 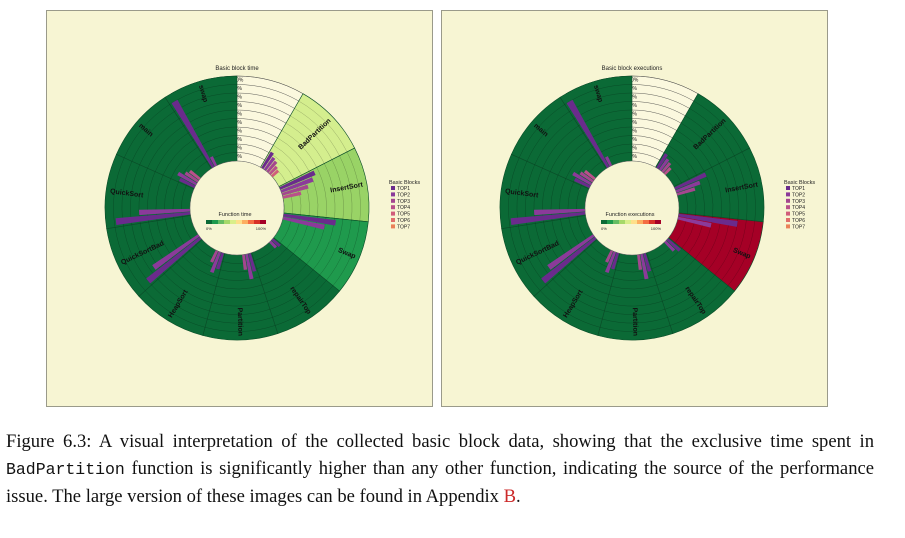 I want to click on function-label-partition: Partition, so click(x=635, y=321).